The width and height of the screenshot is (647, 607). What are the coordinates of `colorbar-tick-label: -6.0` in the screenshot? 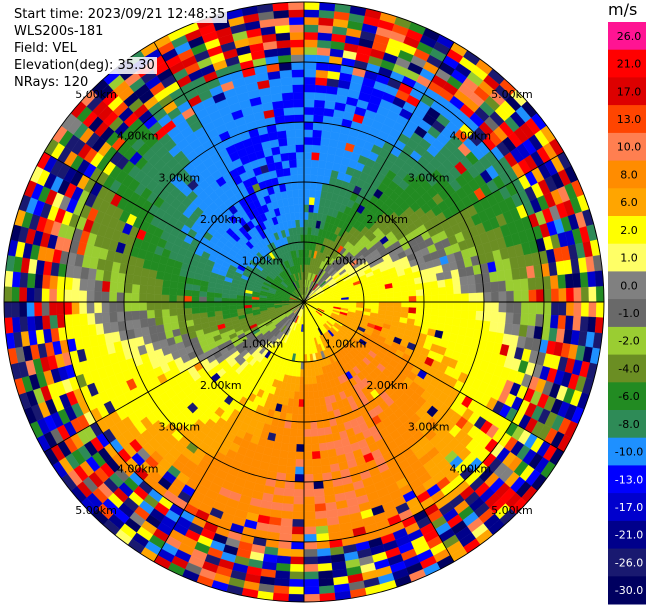 It's located at (628, 396).